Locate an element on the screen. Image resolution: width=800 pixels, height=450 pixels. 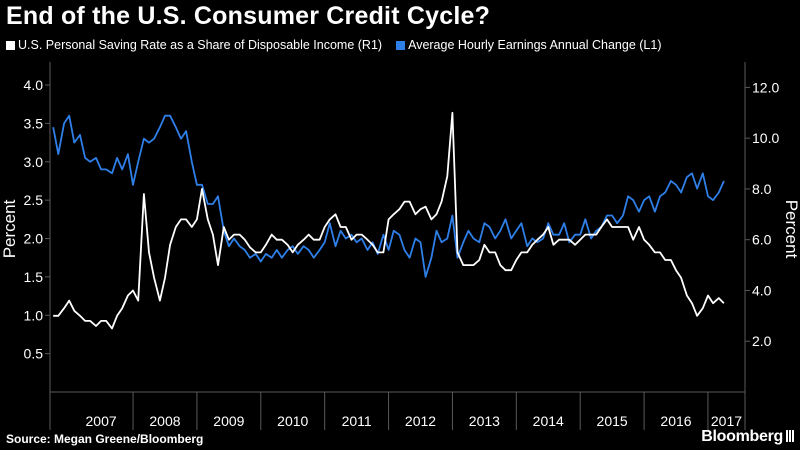
legend-swatch-earnings is located at coordinates (401, 45).